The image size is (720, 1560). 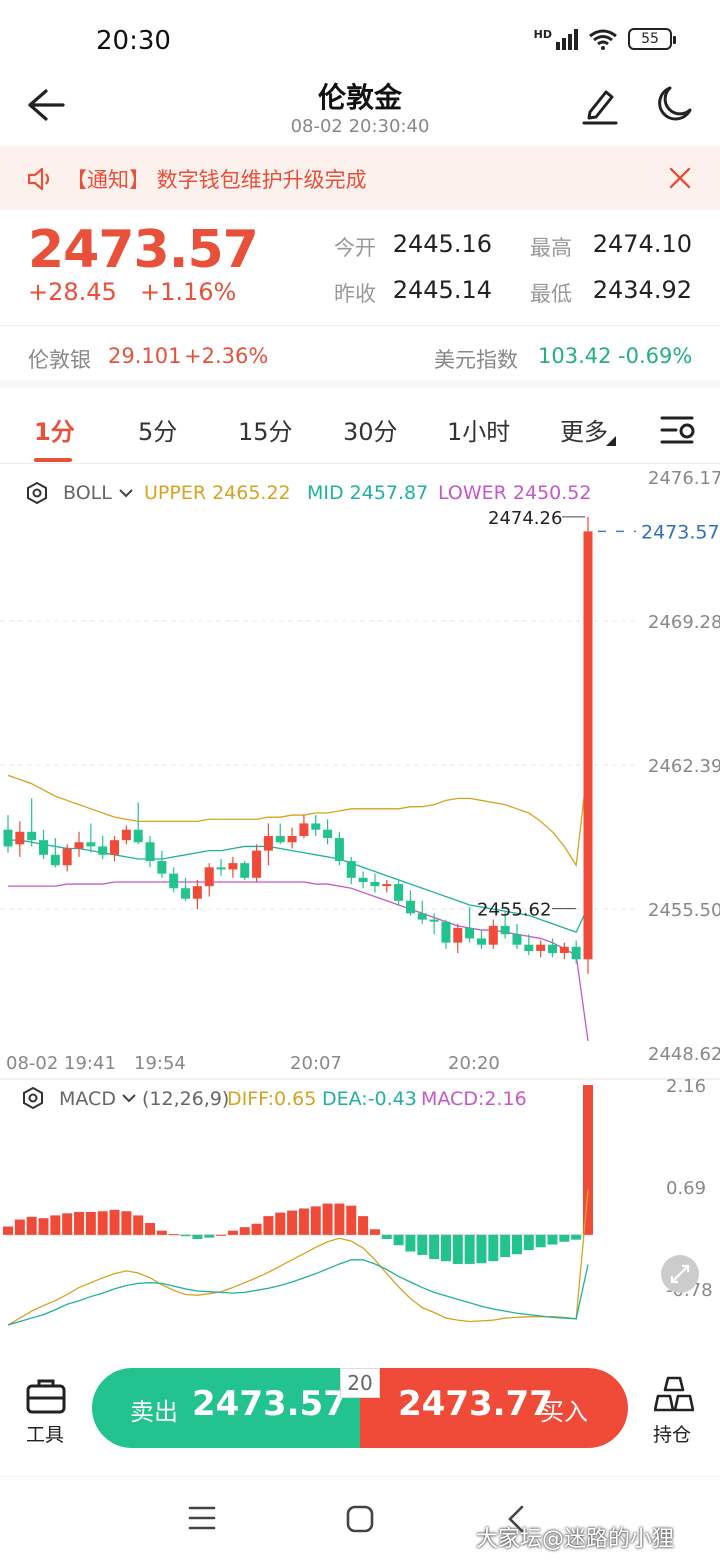 What do you see at coordinates (54, 432) in the screenshot?
I see `tab-1min: 1分` at bounding box center [54, 432].